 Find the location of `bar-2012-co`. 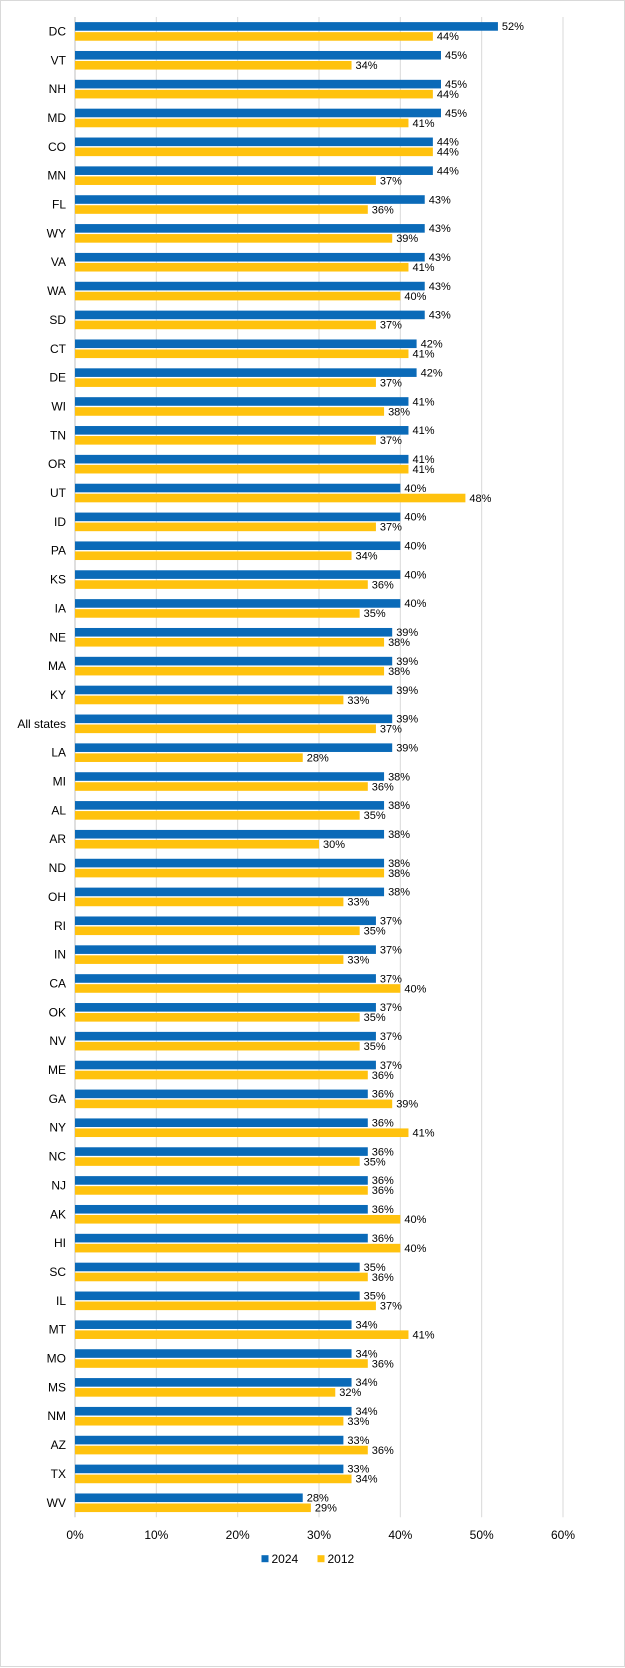

bar-2012-co is located at coordinates (254, 152).